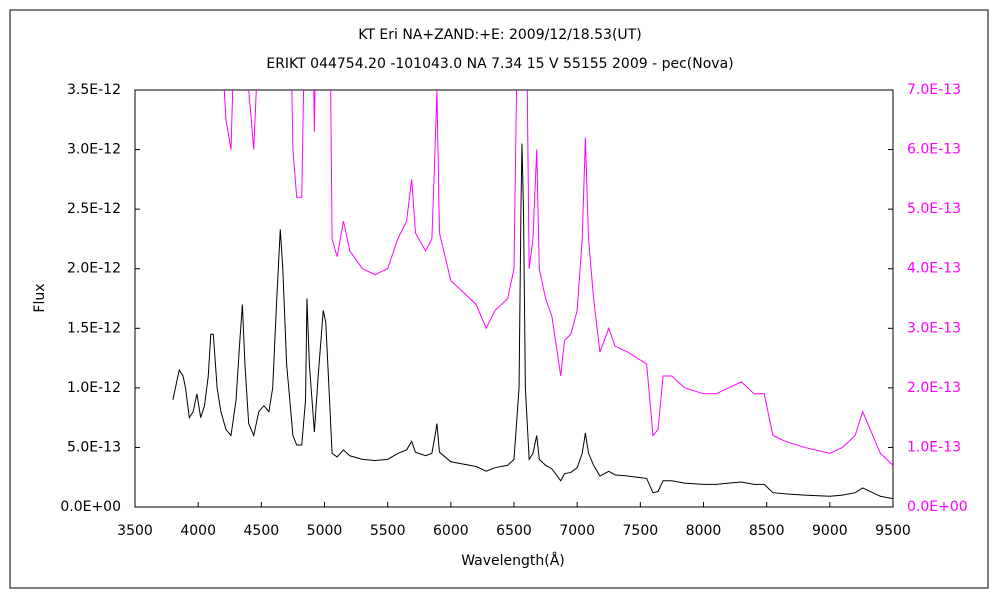 The width and height of the screenshot is (1000, 600). I want to click on x-tick-label: 4500, so click(262, 531).